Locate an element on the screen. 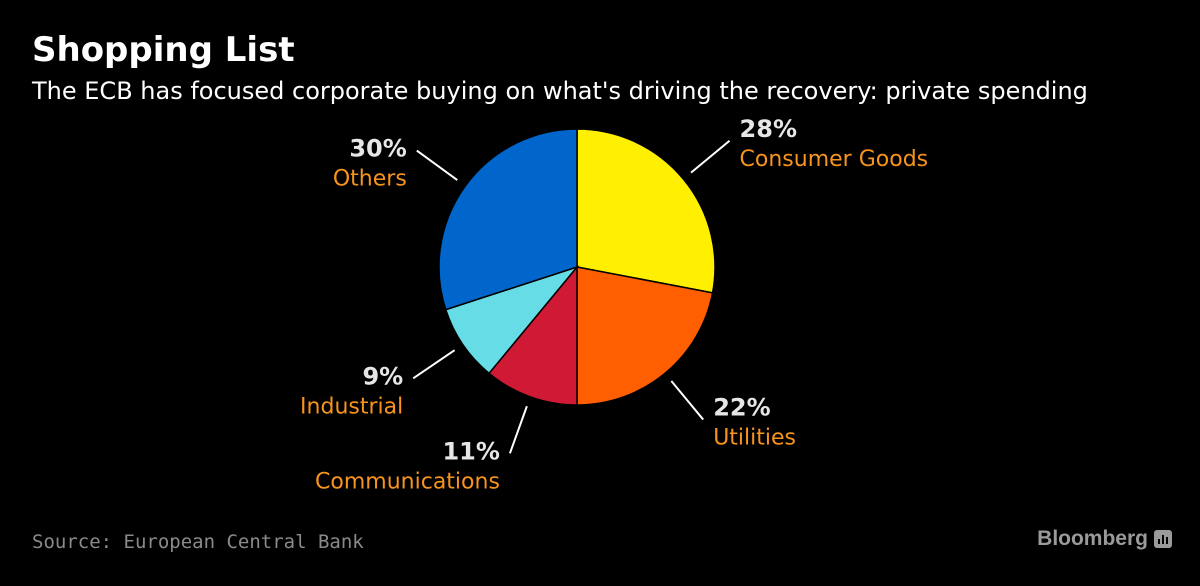 This screenshot has width=1200, height=586. leader-line-utilities is located at coordinates (687, 400).